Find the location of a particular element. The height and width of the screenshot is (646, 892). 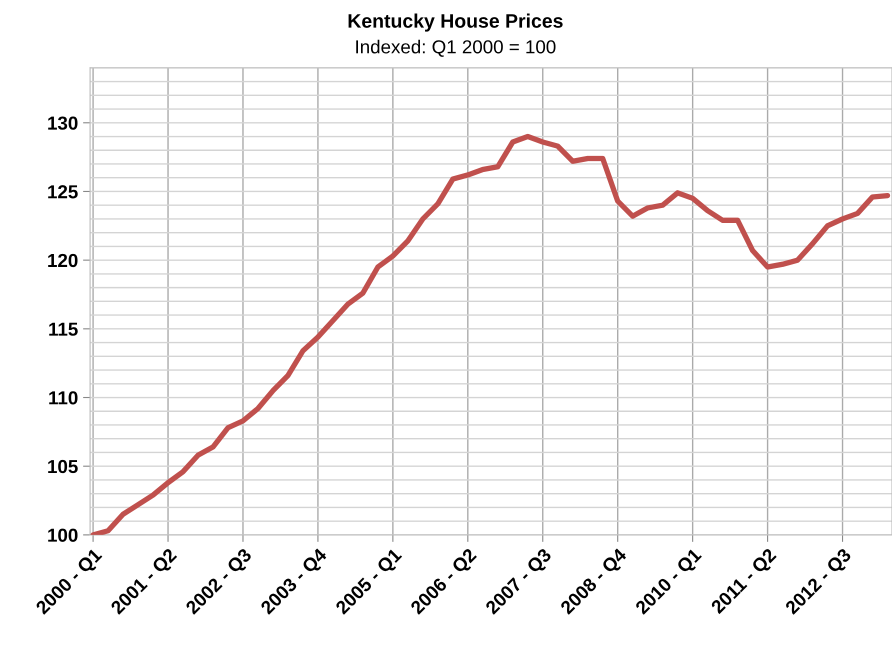

y-tick-label: 125 is located at coordinates (63, 191).